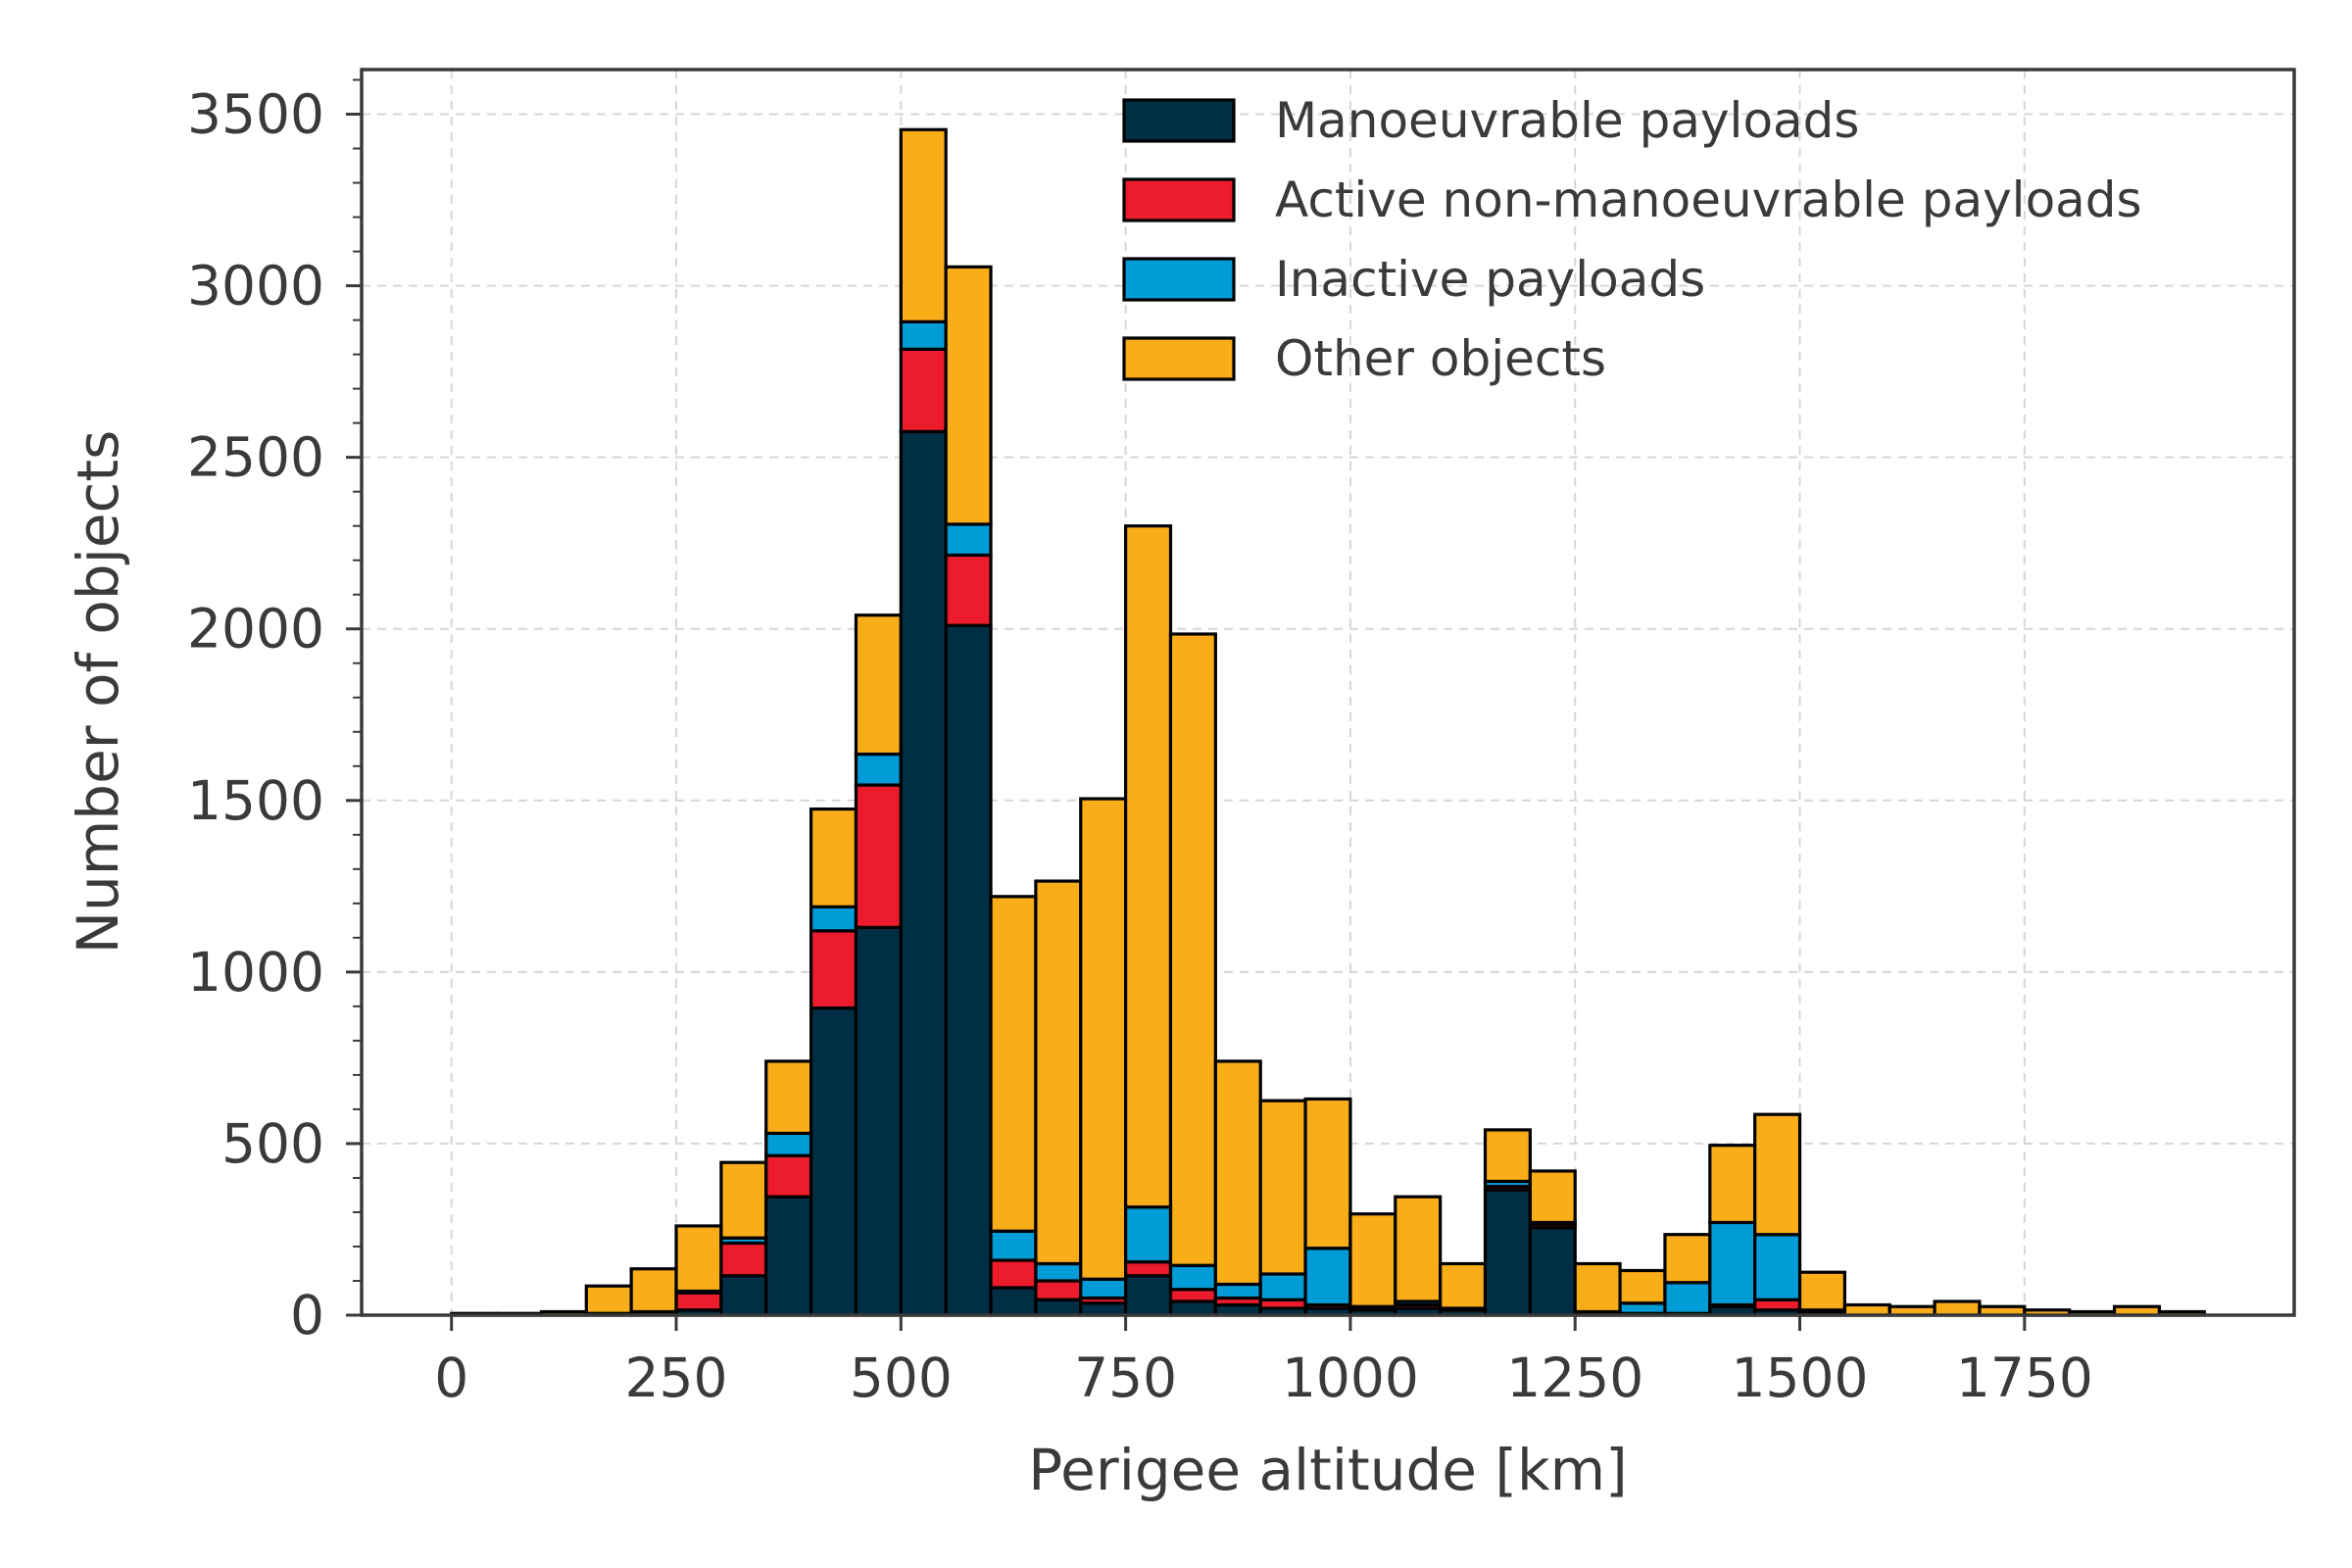  Describe the element at coordinates (1490, 279) in the screenshot. I see `legend-label-inactive-payloads: Inactive payloads` at that location.